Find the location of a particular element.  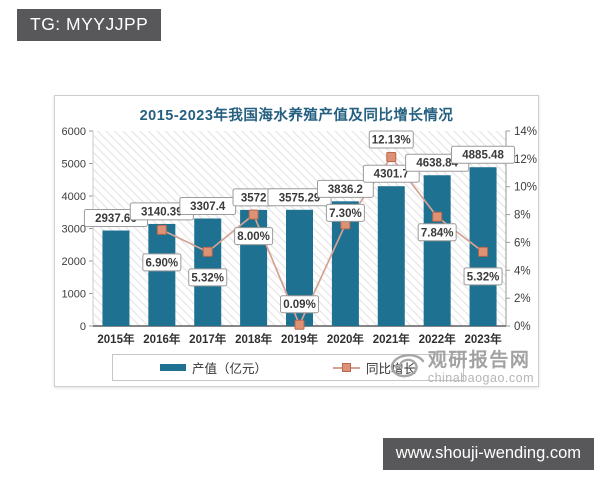

svg-text: 4885.48 is located at coordinates (483, 156).